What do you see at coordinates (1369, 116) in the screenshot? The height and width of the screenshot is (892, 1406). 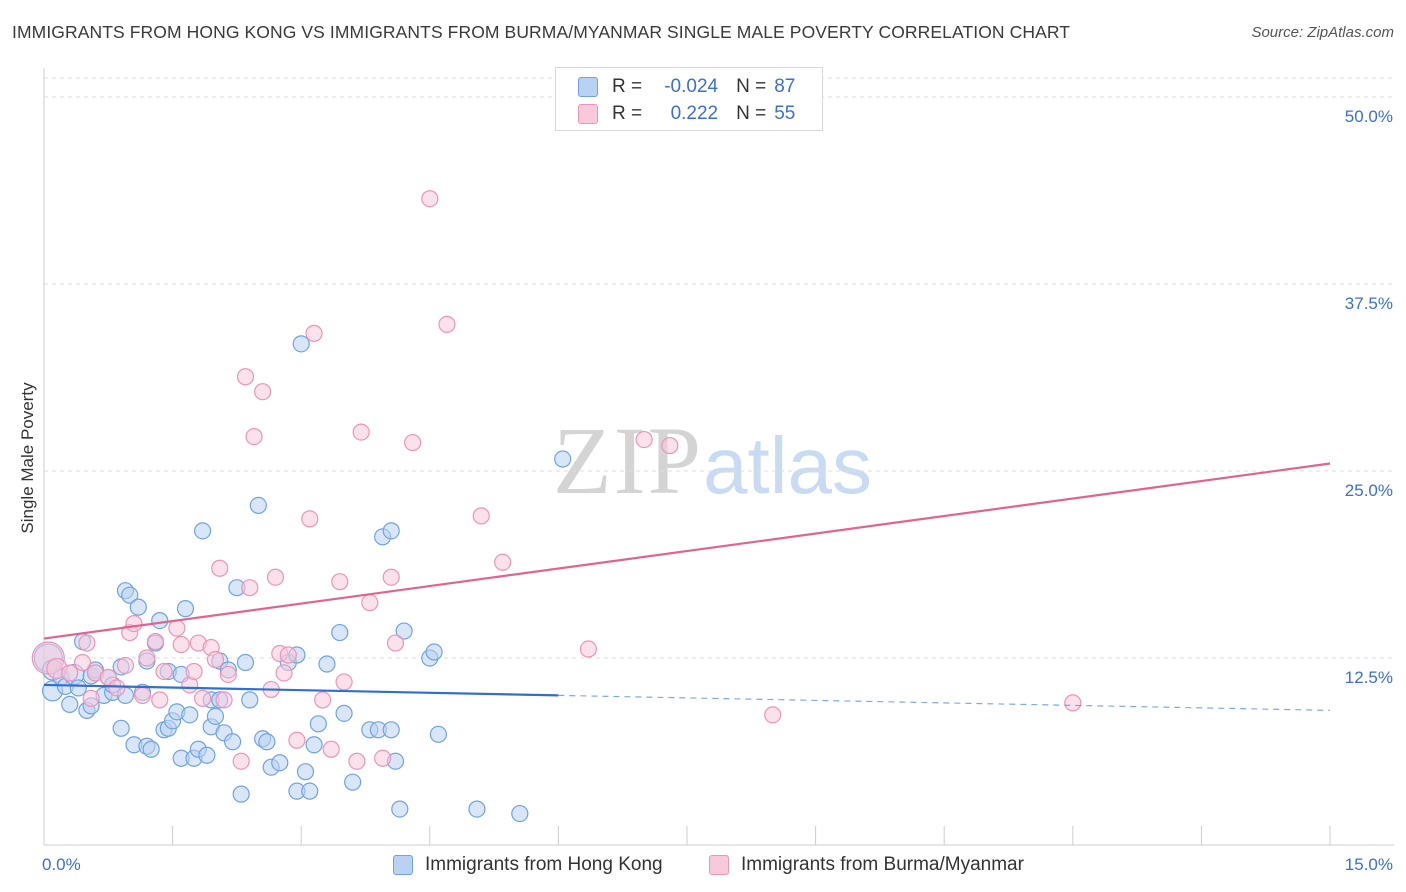 I see `y-tick-label: 50.0%` at bounding box center [1369, 116].